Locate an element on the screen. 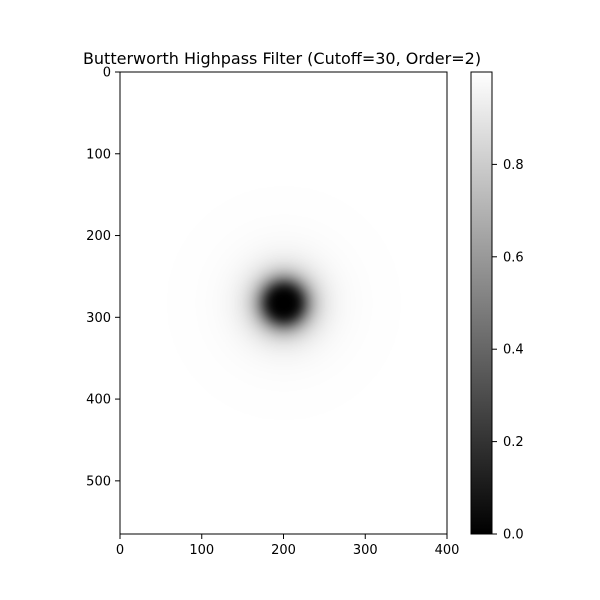 This screenshot has height=600, width=600. colorbar-tick-label: 0.8 is located at coordinates (513, 165).